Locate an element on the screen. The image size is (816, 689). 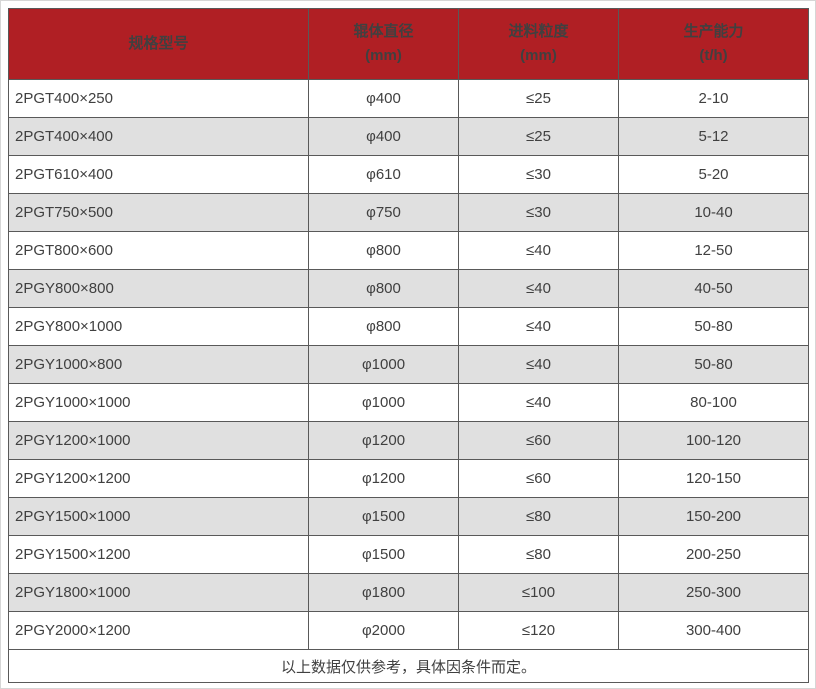
table-row: 2PGT400×250 φ400 ≤25 2-10 is located at coordinates (408, 98).